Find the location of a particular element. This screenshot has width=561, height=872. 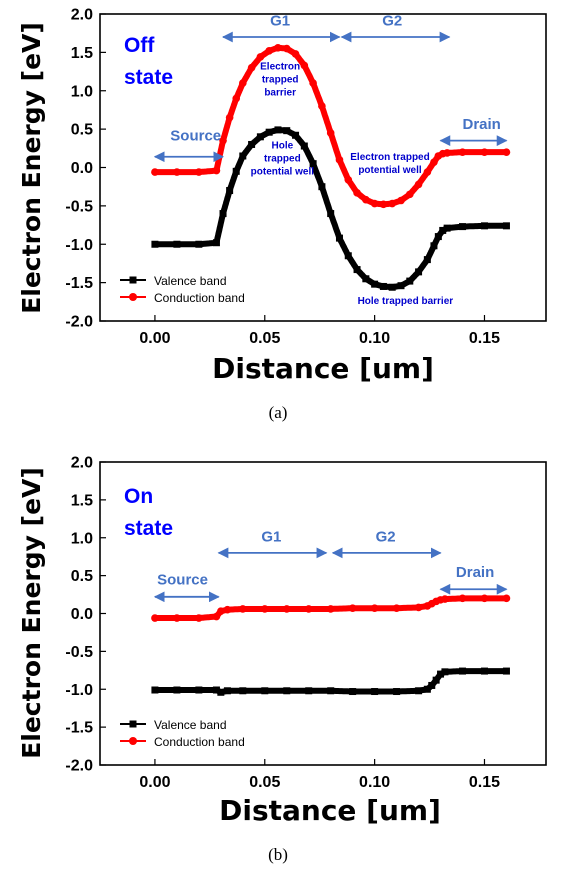

region-label: G1 is located at coordinates (280, 21).